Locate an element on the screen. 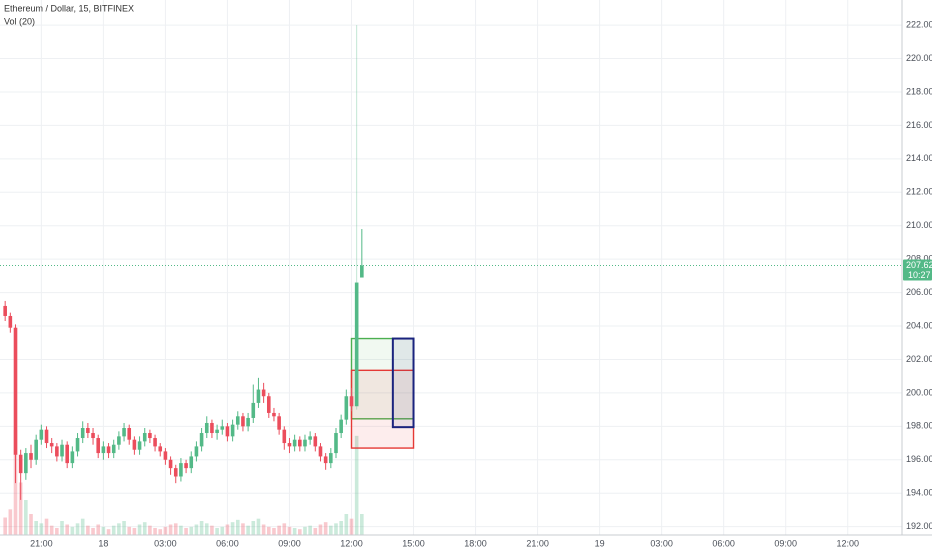 The image size is (932, 550). y-tick-label: 216.00 is located at coordinates (919, 125).